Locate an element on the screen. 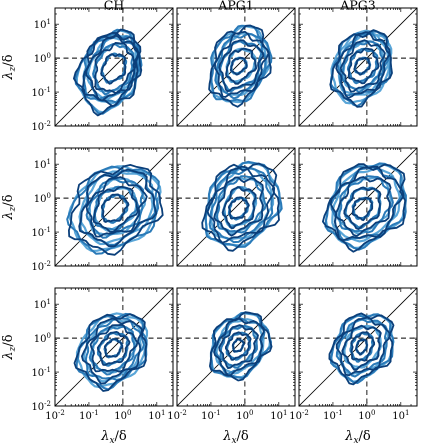 Image resolution: width=437 pixels, height=444 pixels. x-axis-labels: λx/δ λx/δ λx/δ is located at coordinates (235, 436).